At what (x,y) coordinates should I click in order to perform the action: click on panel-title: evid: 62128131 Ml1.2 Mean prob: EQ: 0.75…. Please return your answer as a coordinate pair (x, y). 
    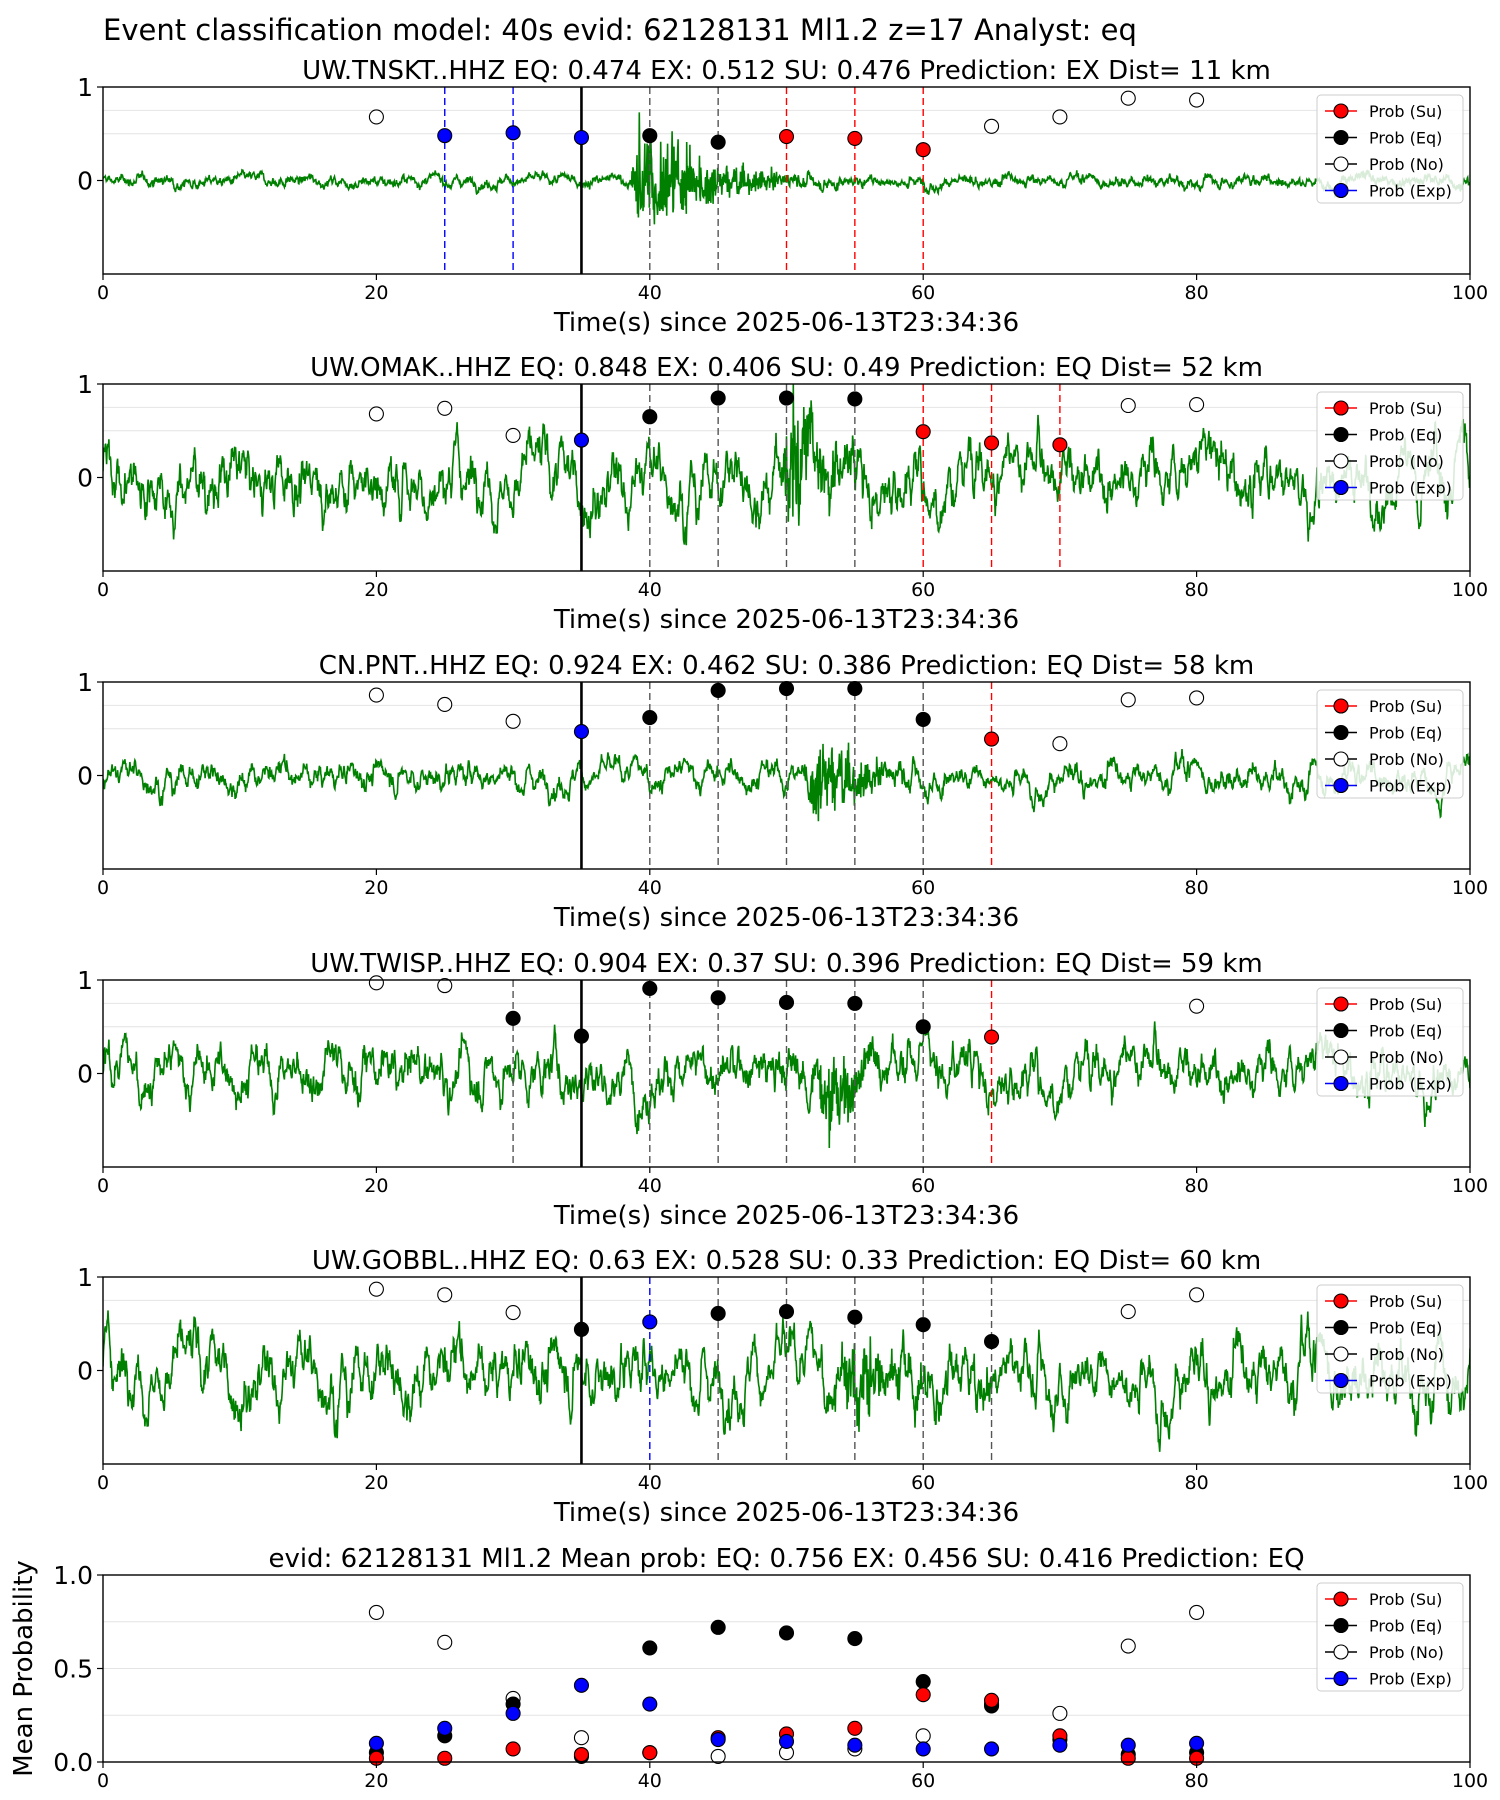
    Looking at the image, I should click on (786, 1559).